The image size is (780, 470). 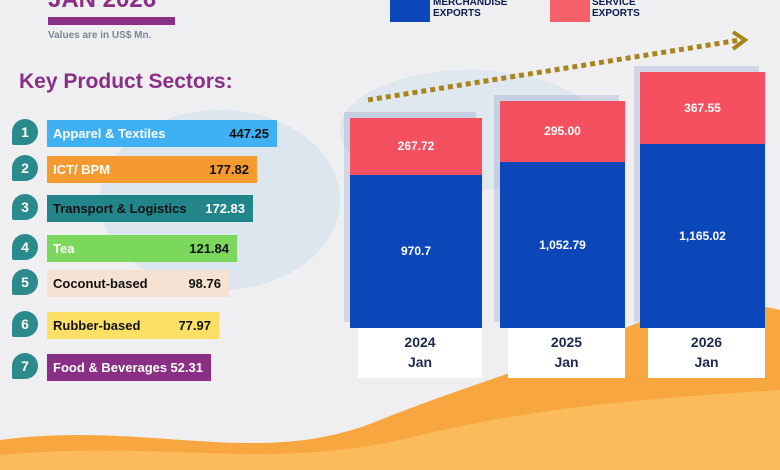 I want to click on sector-label: Transport & Logistics, so click(x=120, y=208).